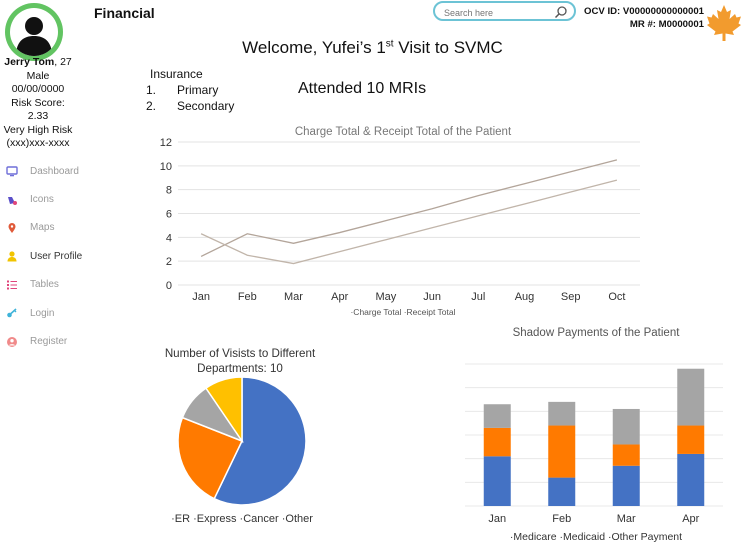  What do you see at coordinates (66, 313) in the screenshot?
I see `sidebar-item-login: Login` at bounding box center [66, 313].